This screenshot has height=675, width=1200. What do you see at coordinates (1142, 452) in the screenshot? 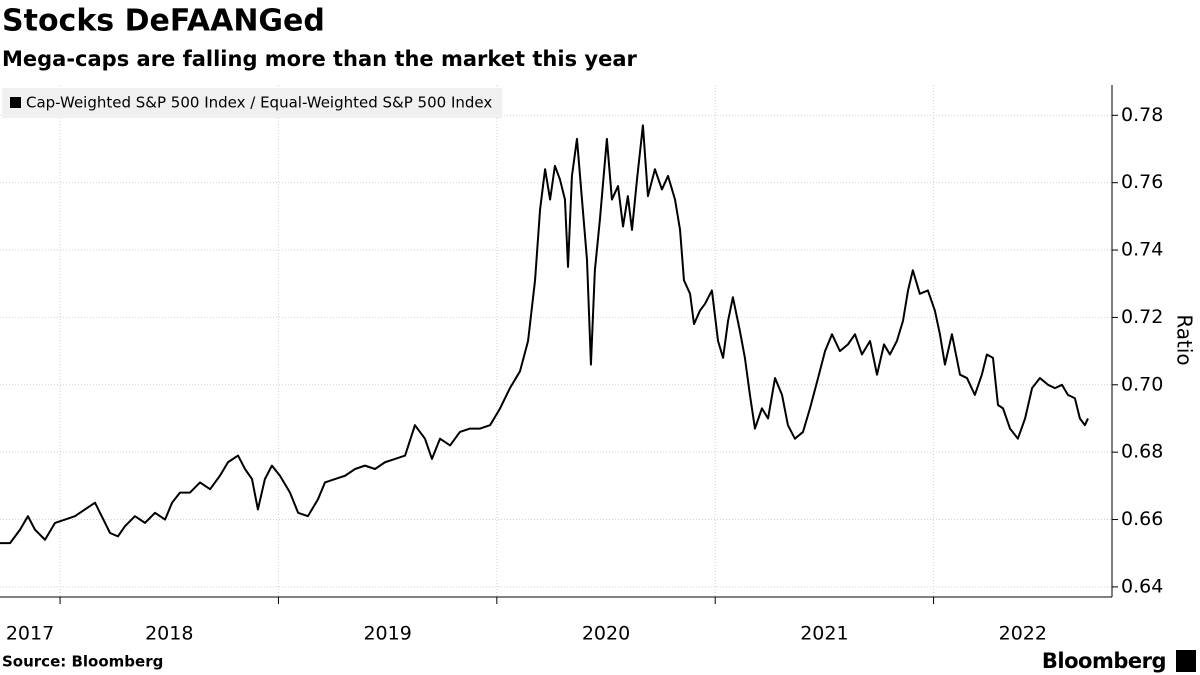
I see `y-tick-label: 0.68` at bounding box center [1142, 452].